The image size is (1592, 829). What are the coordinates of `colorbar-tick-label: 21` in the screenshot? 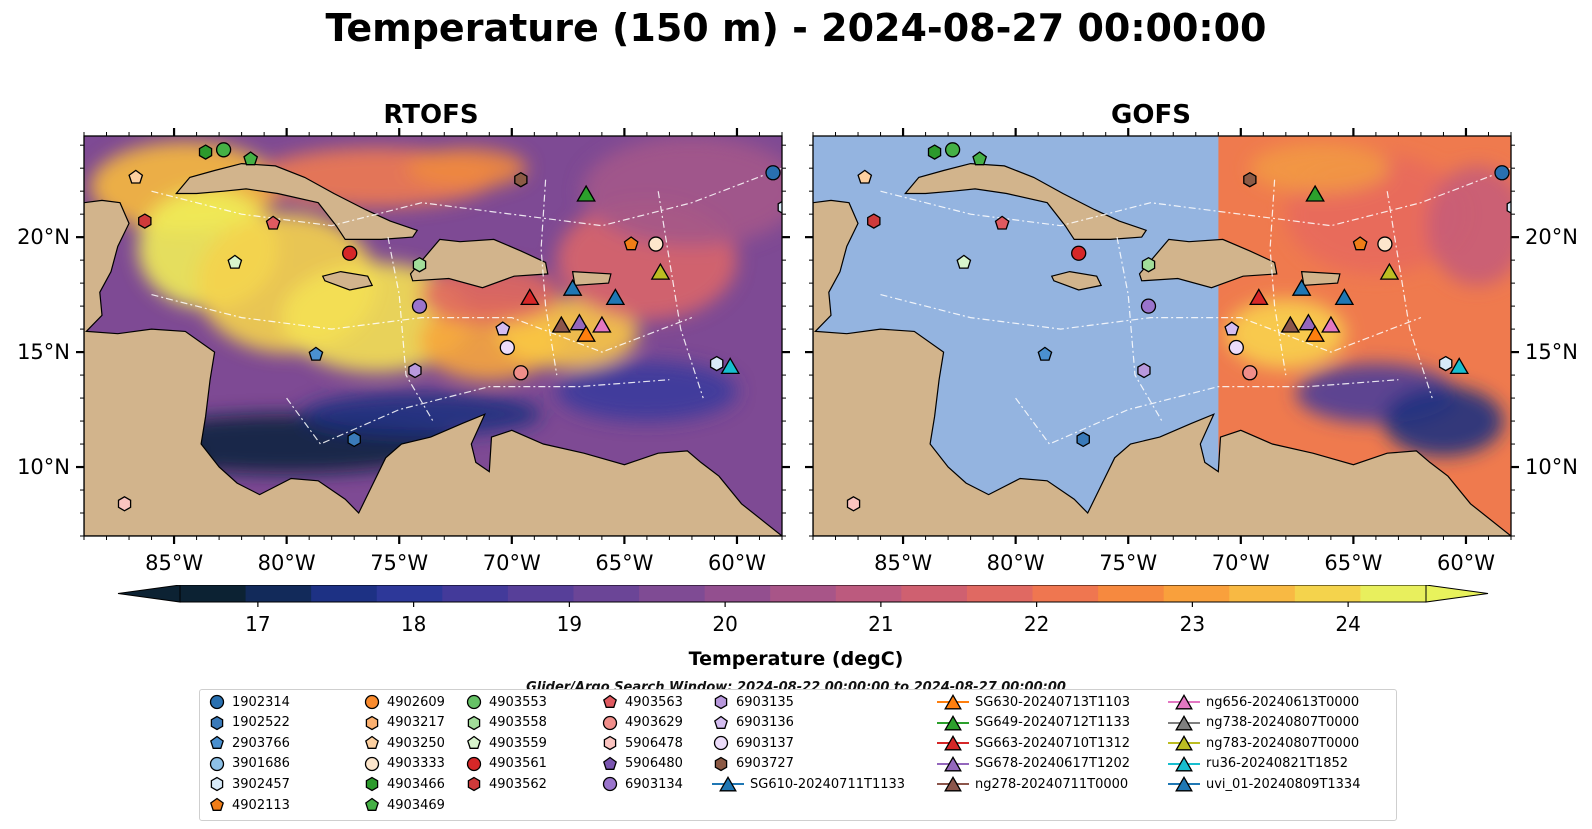 It's located at (880, 624).